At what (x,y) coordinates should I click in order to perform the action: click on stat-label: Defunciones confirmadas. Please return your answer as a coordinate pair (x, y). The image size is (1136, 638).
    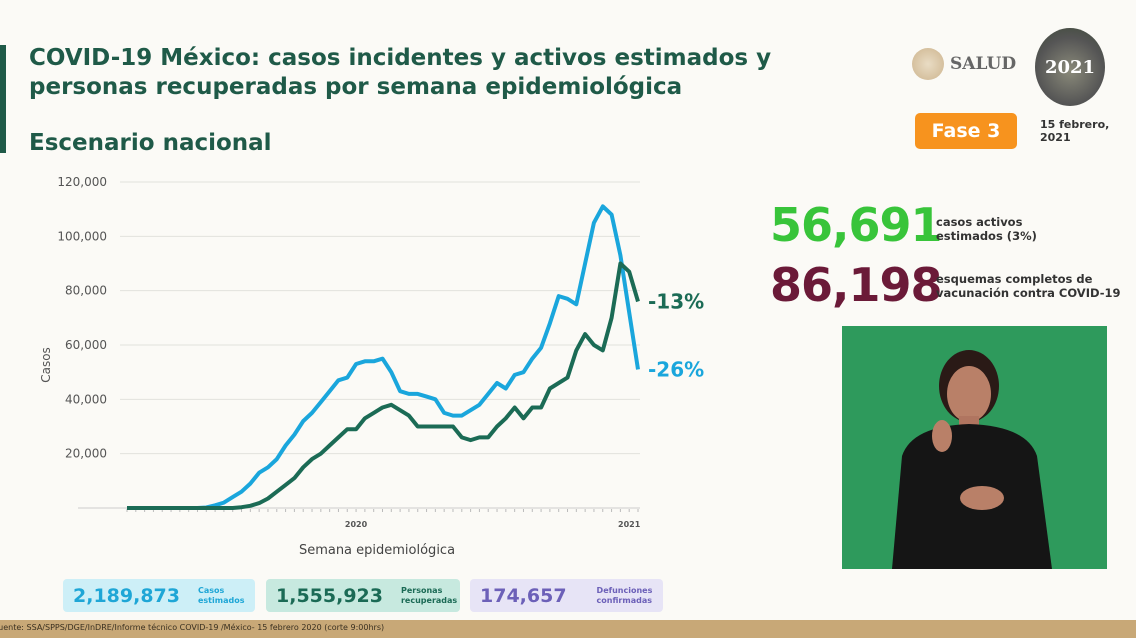
    Looking at the image, I should click on (624, 595).